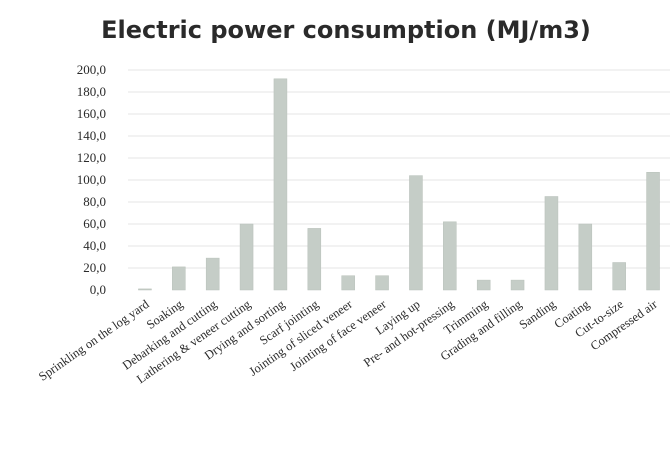 This screenshot has width=670, height=450. What do you see at coordinates (91, 113) in the screenshot?
I see `y-tick-label: 160,0` at bounding box center [91, 113].